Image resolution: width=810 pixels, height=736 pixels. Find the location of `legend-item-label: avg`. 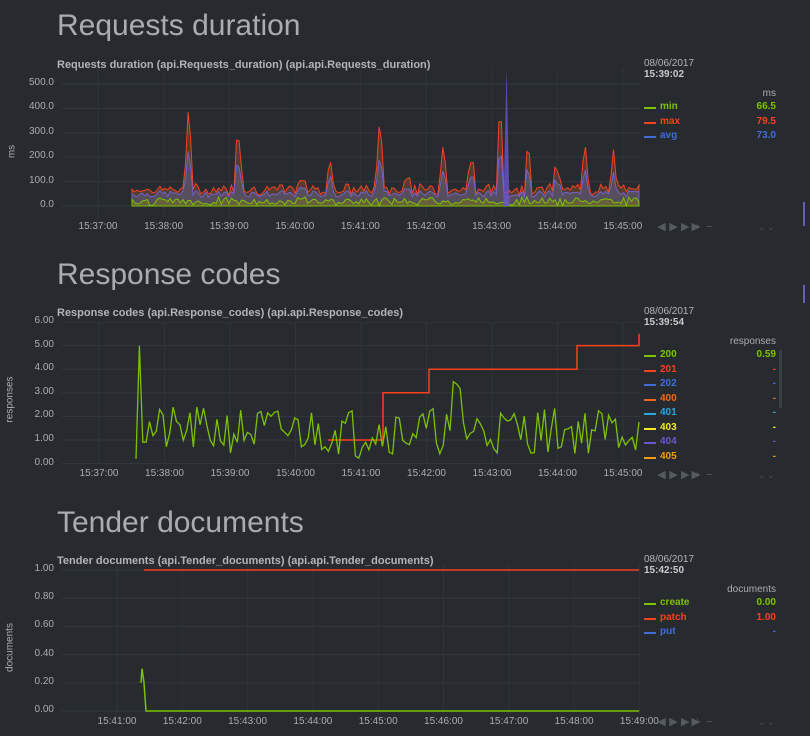

legend-item-label: avg is located at coordinates (669, 135).